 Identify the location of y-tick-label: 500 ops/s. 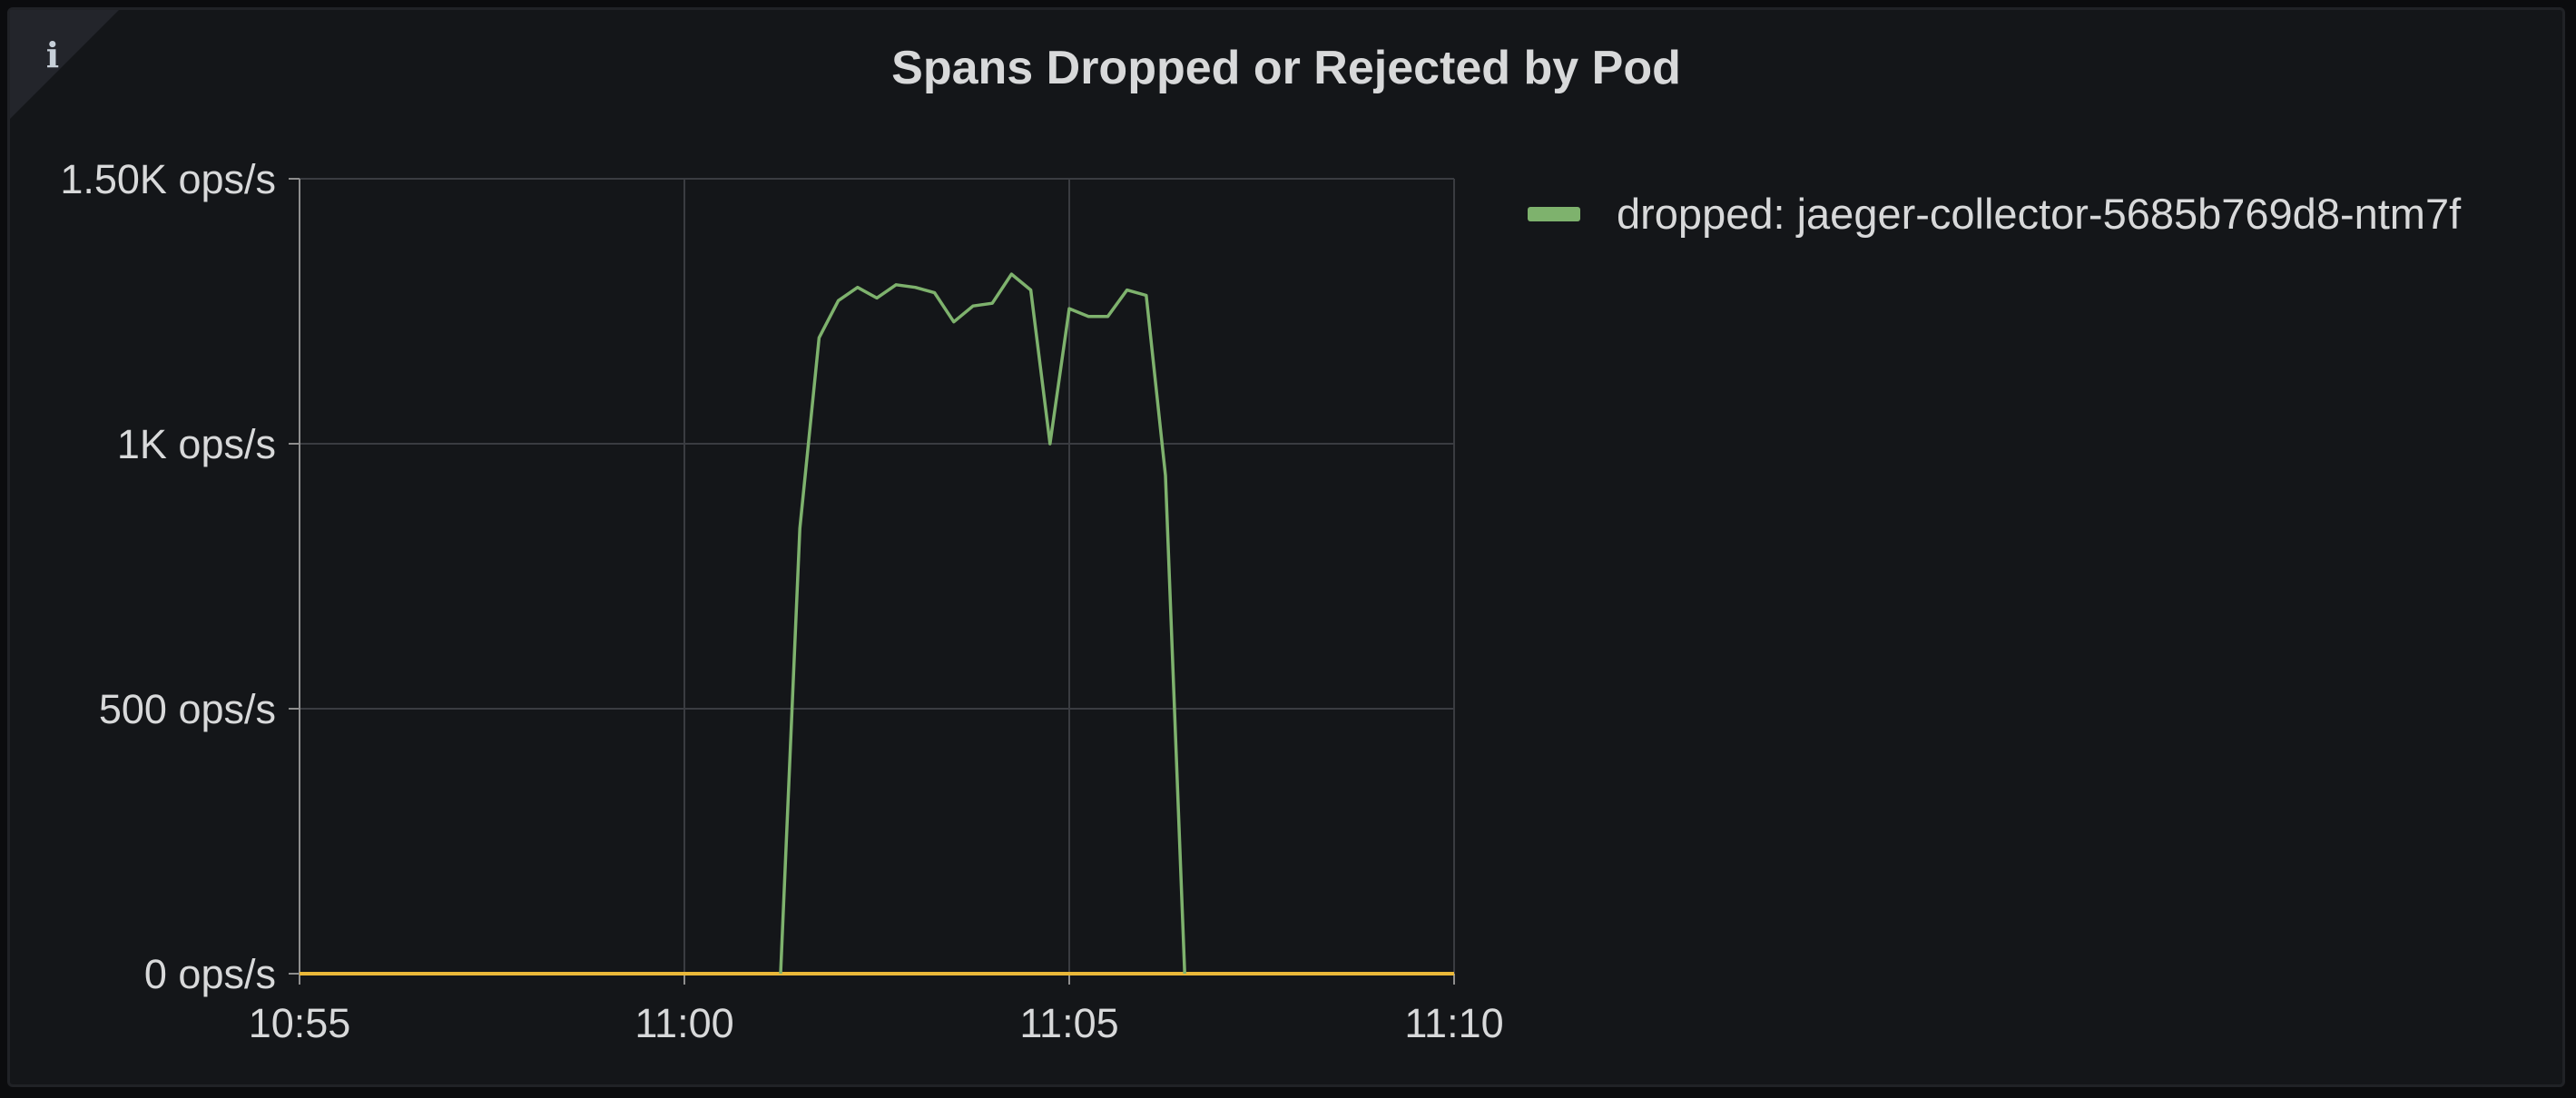
(187, 709).